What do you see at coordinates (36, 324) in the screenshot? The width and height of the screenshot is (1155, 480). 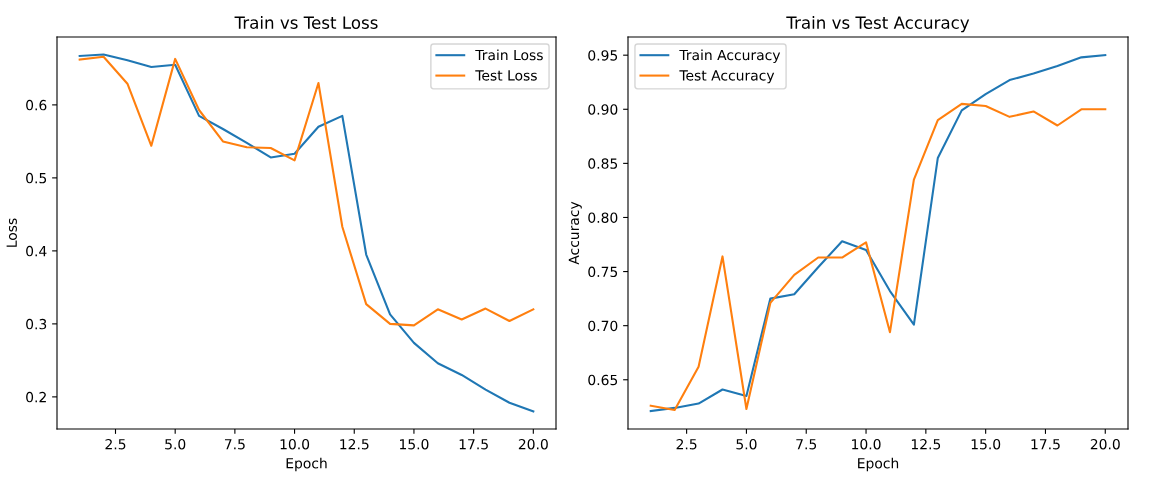 I see `y-tick-label: 0.3` at bounding box center [36, 324].